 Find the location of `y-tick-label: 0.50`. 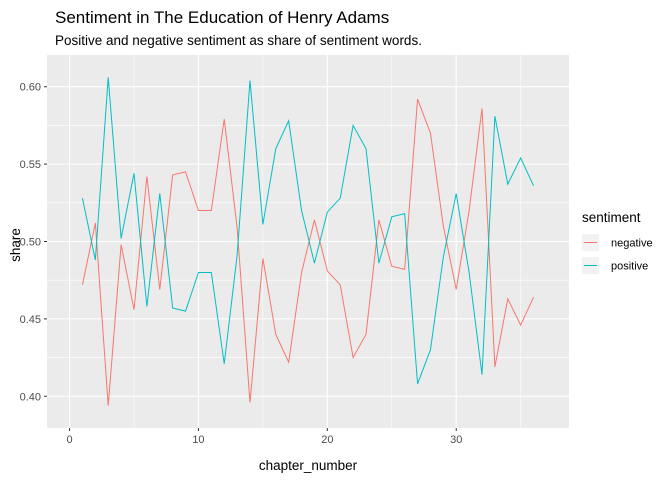

y-tick-label: 0.50 is located at coordinates (30, 243).